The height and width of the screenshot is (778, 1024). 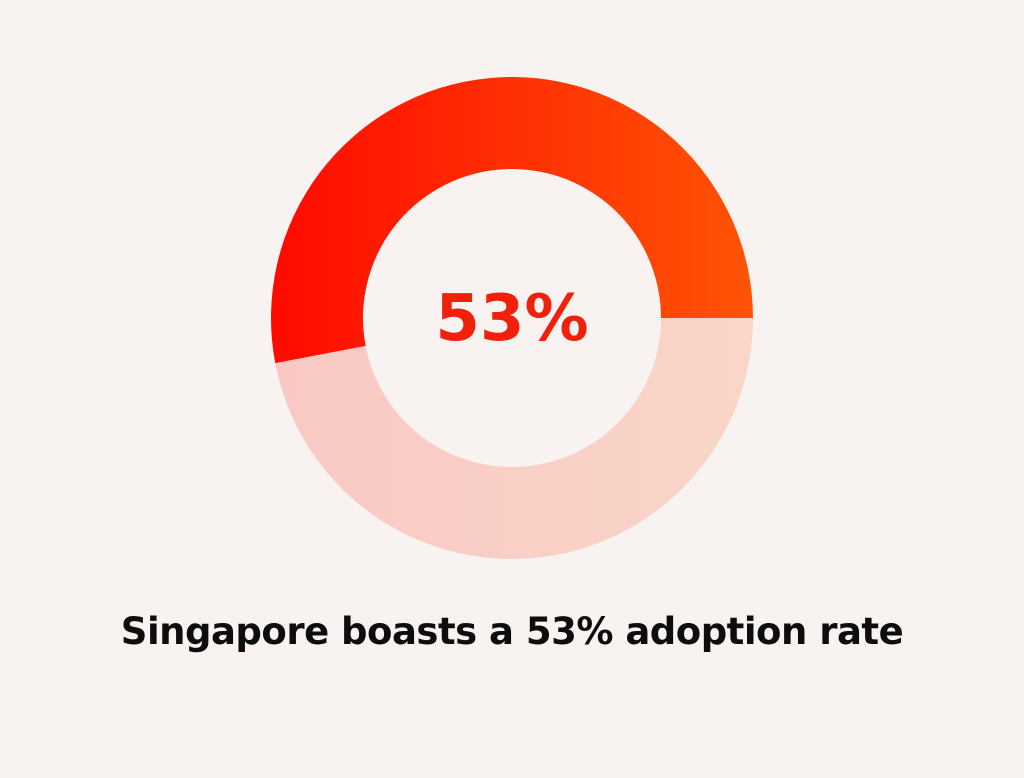 What do you see at coordinates (512, 631) in the screenshot?
I see `chart-caption: Singapore boasts a 53% adoption rate` at bounding box center [512, 631].